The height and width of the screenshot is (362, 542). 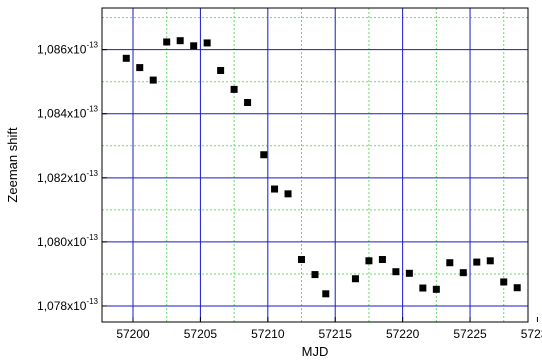 What do you see at coordinates (133, 334) in the screenshot?
I see `x-tick-label: 57200` at bounding box center [133, 334].